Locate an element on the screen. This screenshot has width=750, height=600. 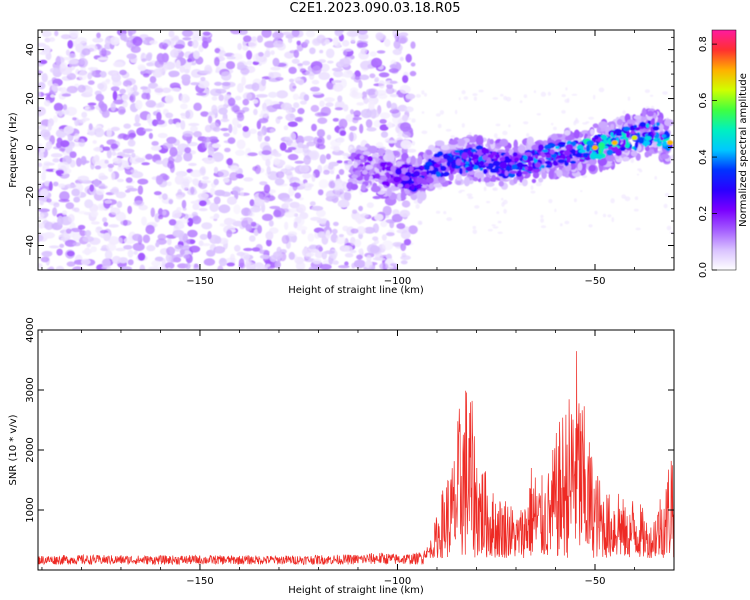
signal-peak-point is located at coordinates (670, 143).